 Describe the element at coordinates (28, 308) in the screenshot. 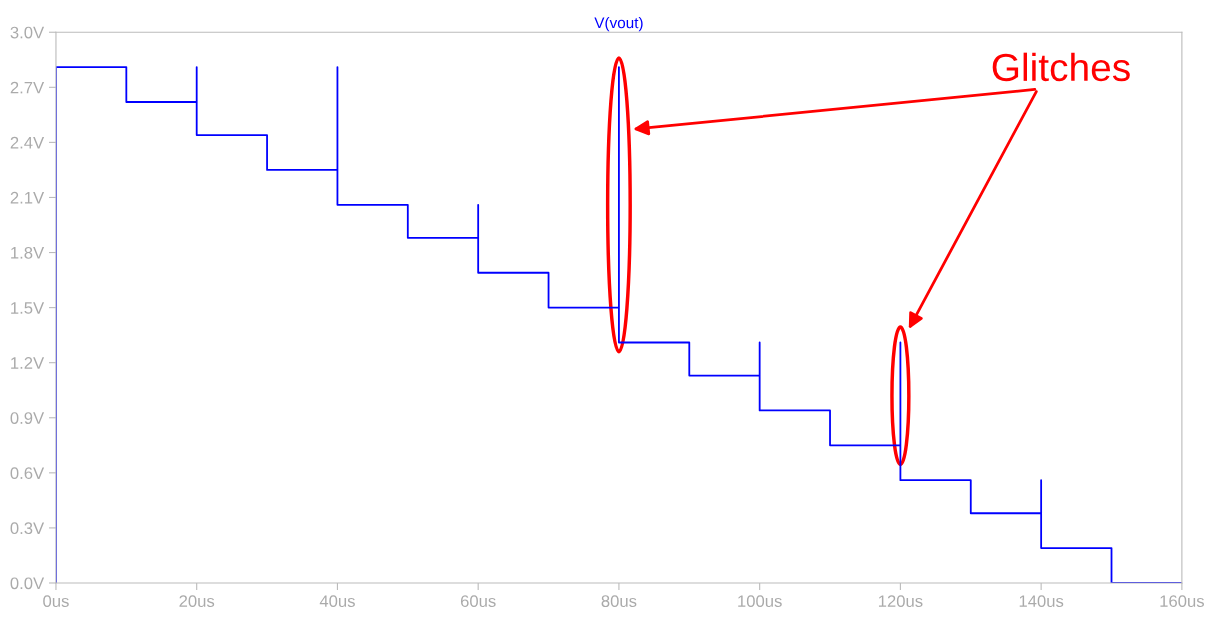

I see `y-tick-label: 1.5V` at that location.